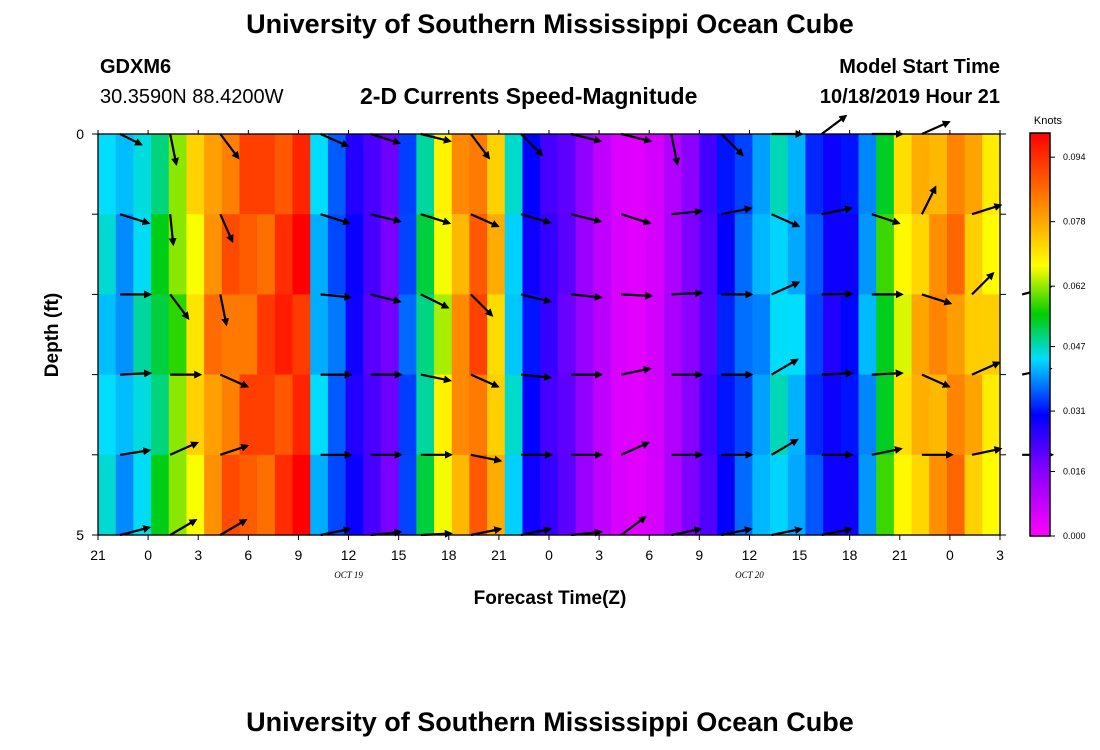 The image size is (1100, 750). What do you see at coordinates (52, 335) in the screenshot?
I see `y-axis-title: Depth (ft)` at bounding box center [52, 335].